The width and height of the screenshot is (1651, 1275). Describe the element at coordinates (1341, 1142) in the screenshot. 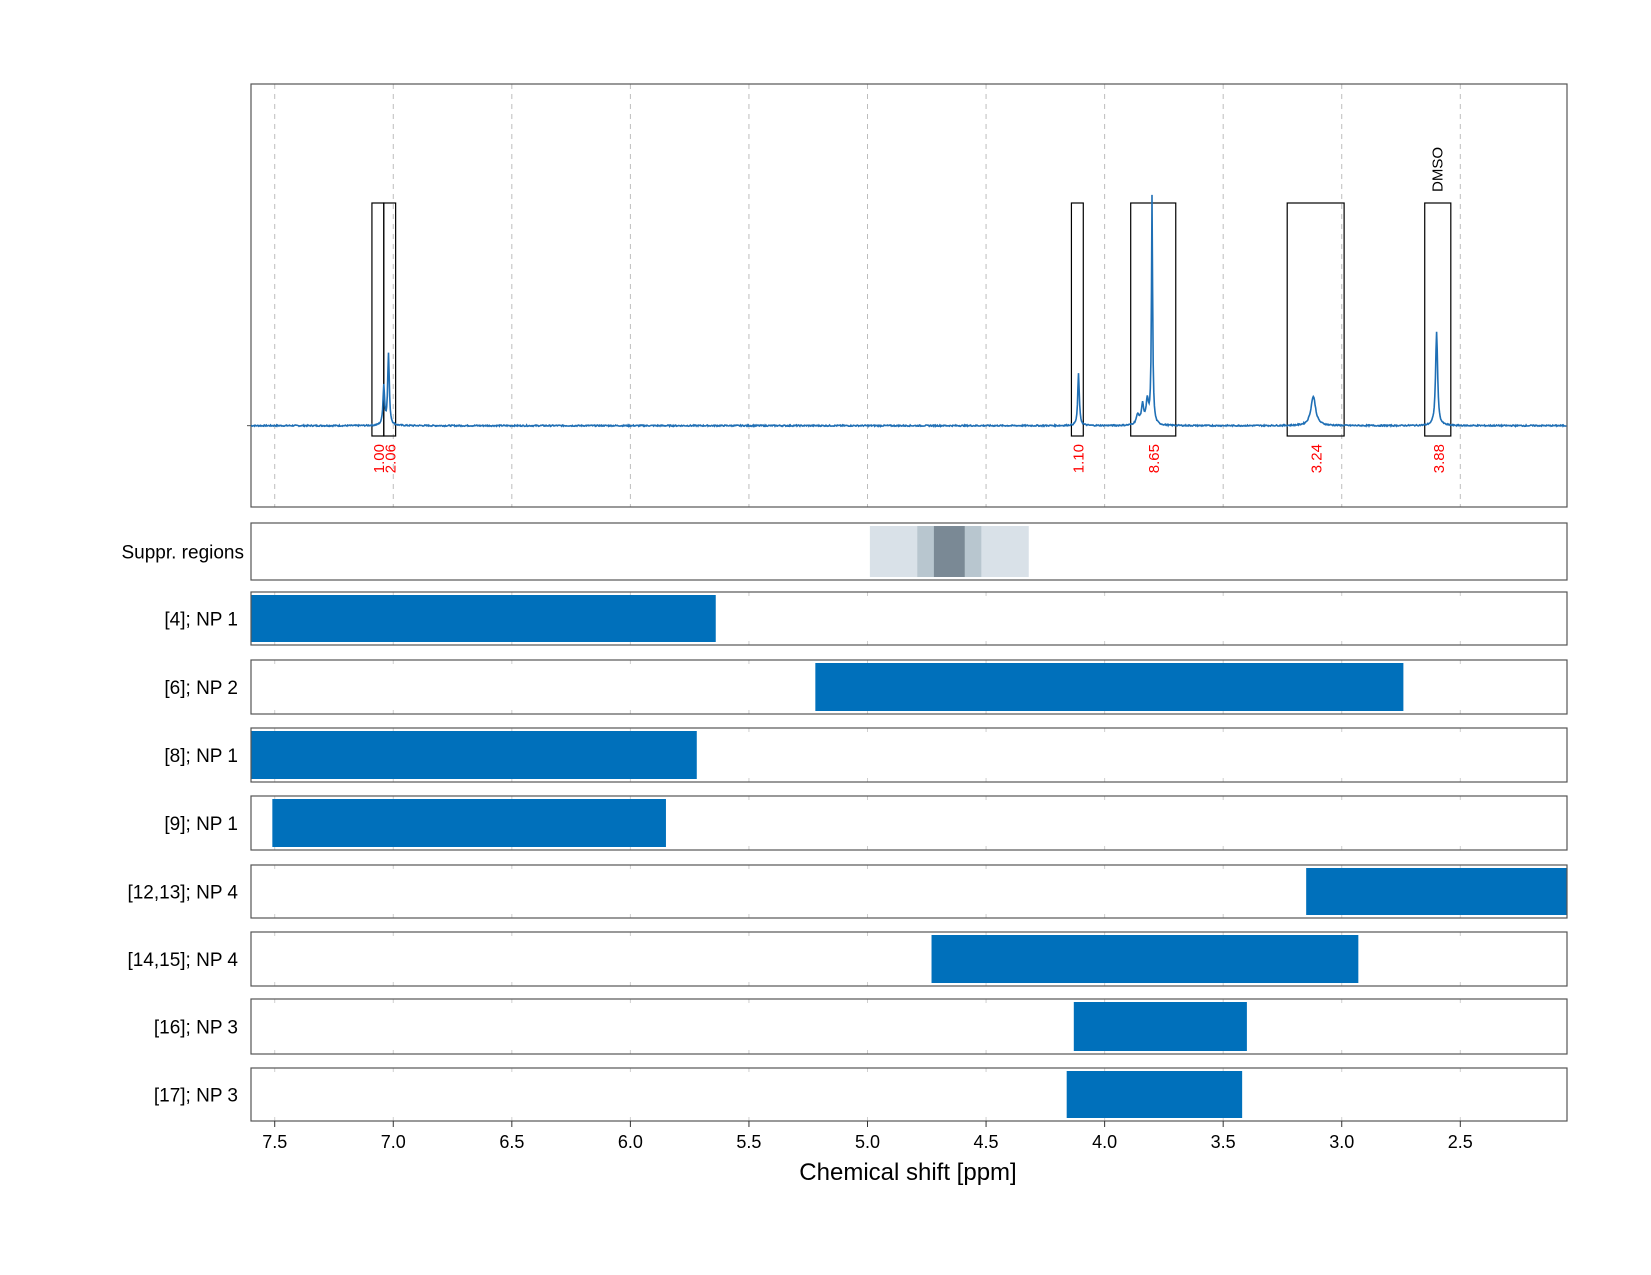

I see `x-tick-label: 3.0` at that location.